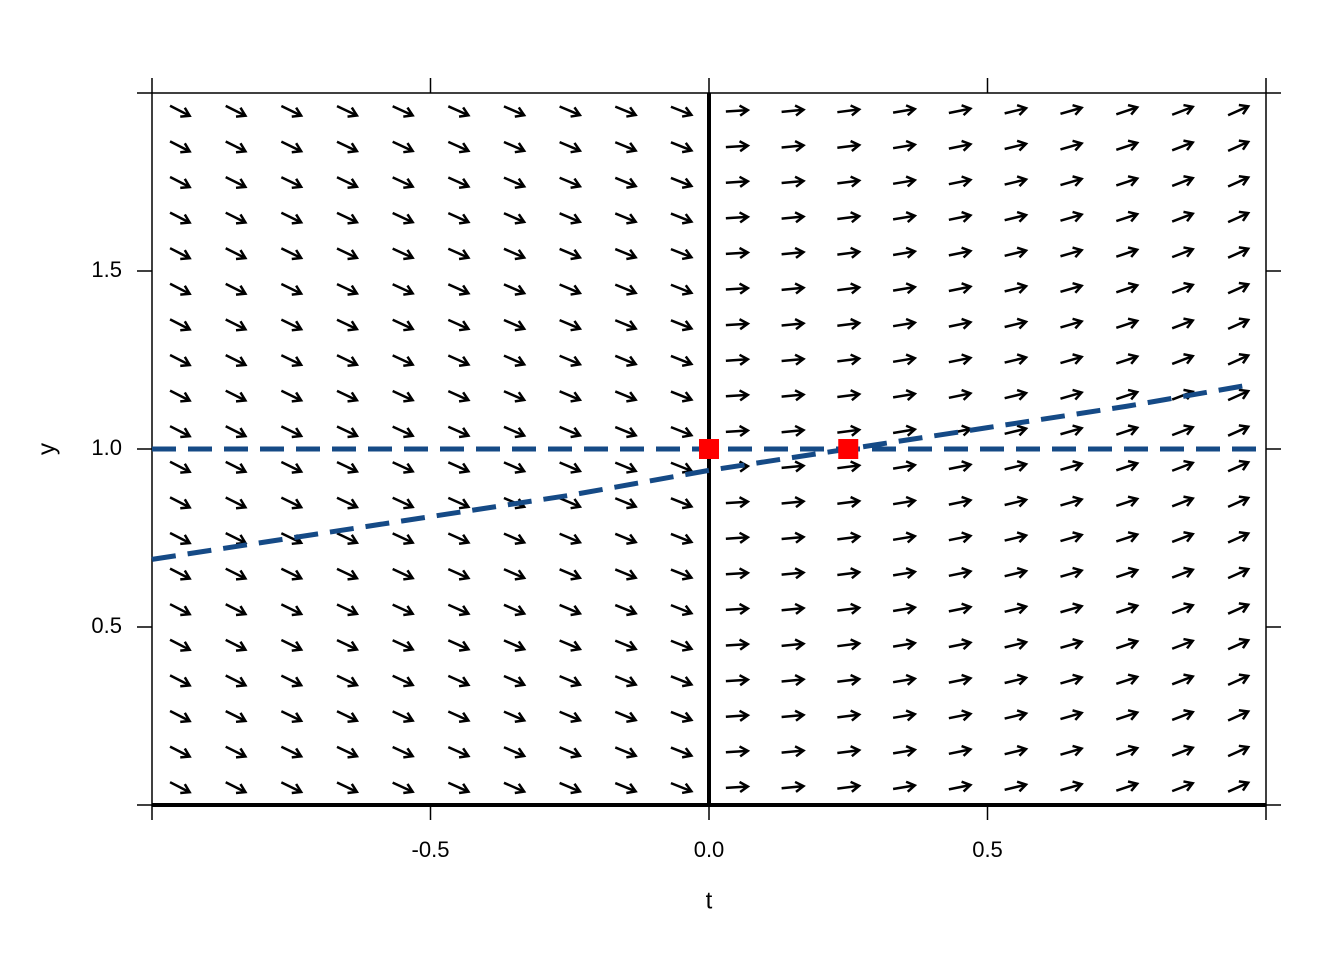 The width and height of the screenshot is (1344, 960). I want to click on x-tick-label: 0.5, so click(987, 849).